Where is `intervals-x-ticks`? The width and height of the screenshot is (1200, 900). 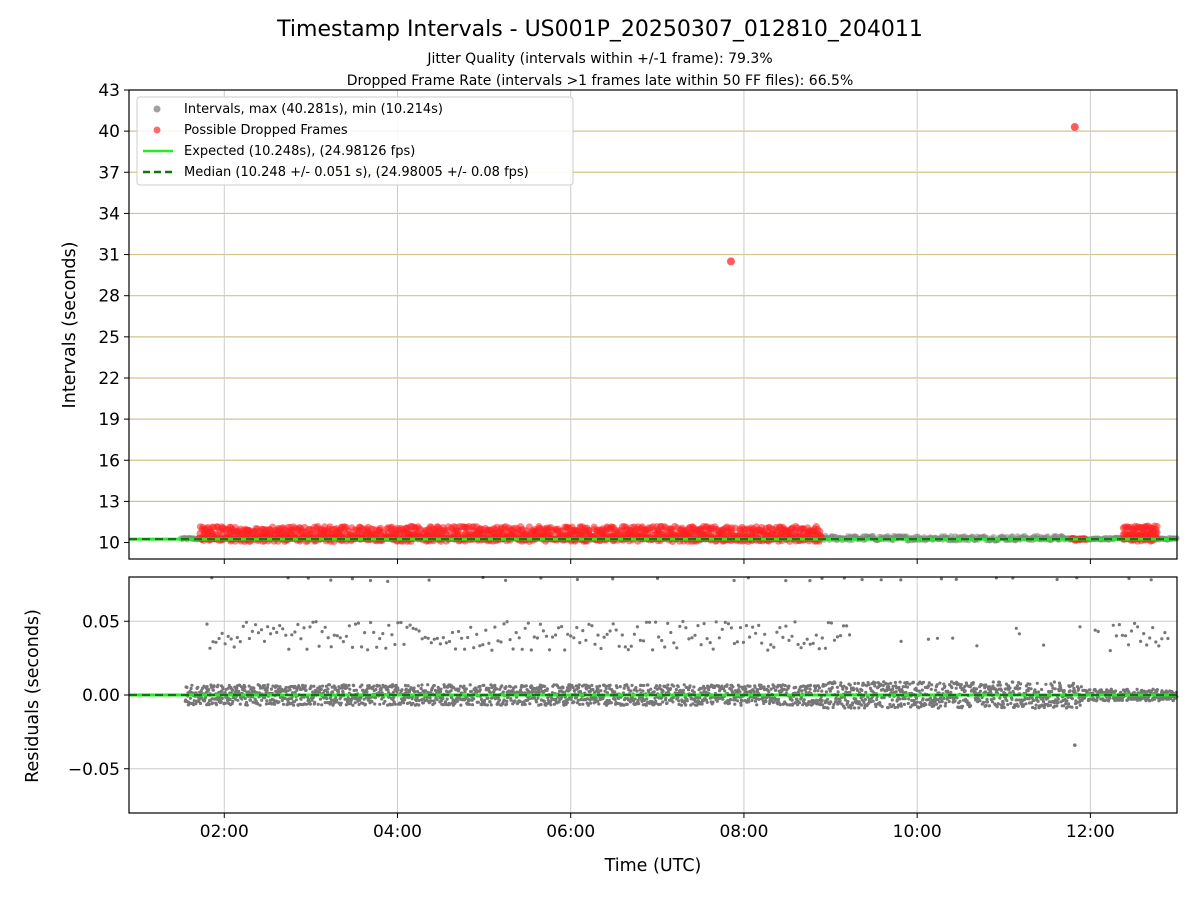 intervals-x-ticks is located at coordinates (657, 561).